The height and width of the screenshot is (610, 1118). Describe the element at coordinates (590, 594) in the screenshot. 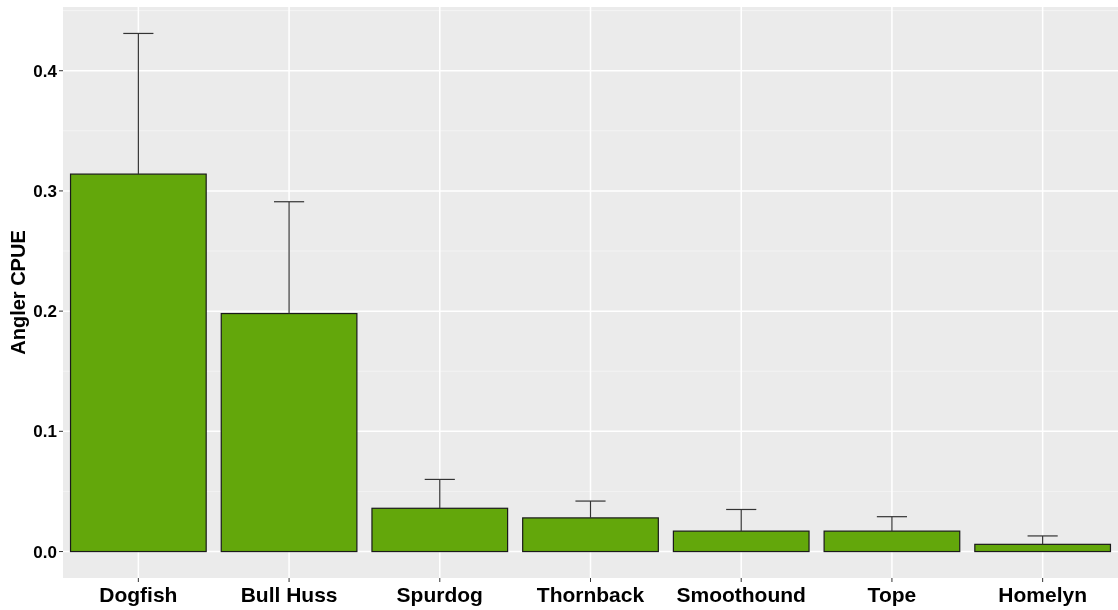

I see `x-tick-label: Thornback` at that location.